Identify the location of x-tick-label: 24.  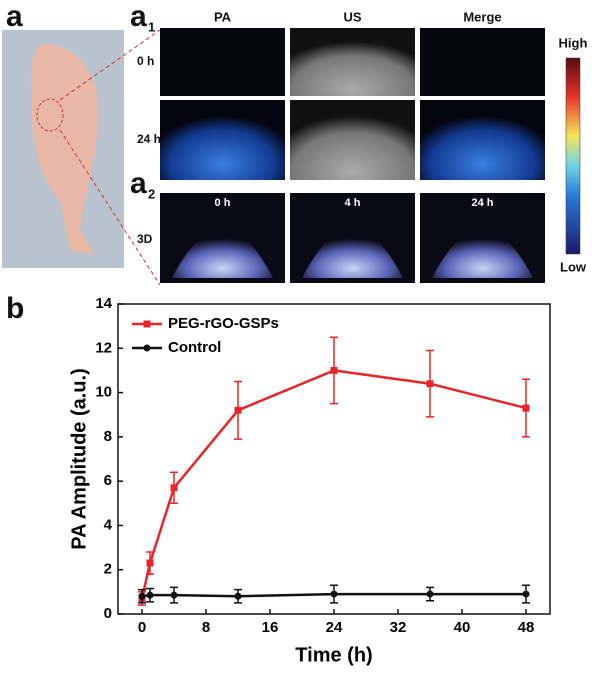
(334, 627).